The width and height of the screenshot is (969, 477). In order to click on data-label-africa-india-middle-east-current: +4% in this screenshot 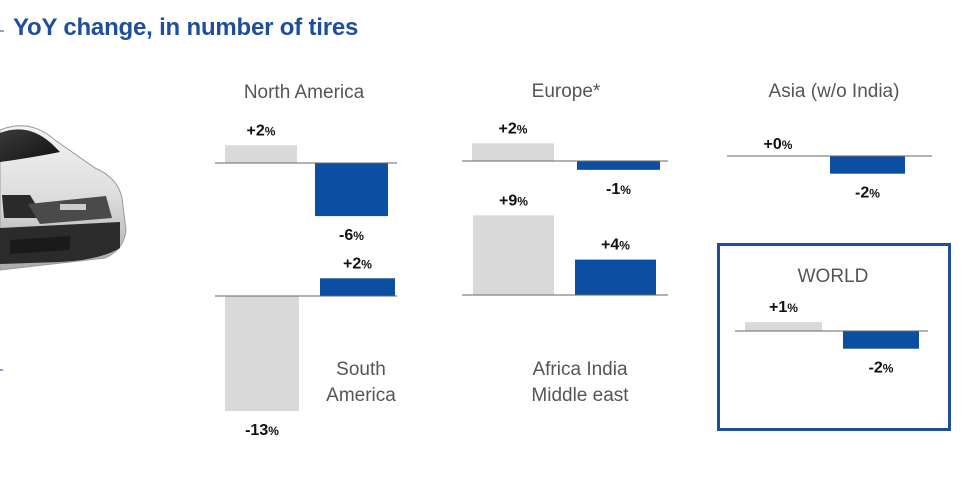, I will do `click(615, 245)`.